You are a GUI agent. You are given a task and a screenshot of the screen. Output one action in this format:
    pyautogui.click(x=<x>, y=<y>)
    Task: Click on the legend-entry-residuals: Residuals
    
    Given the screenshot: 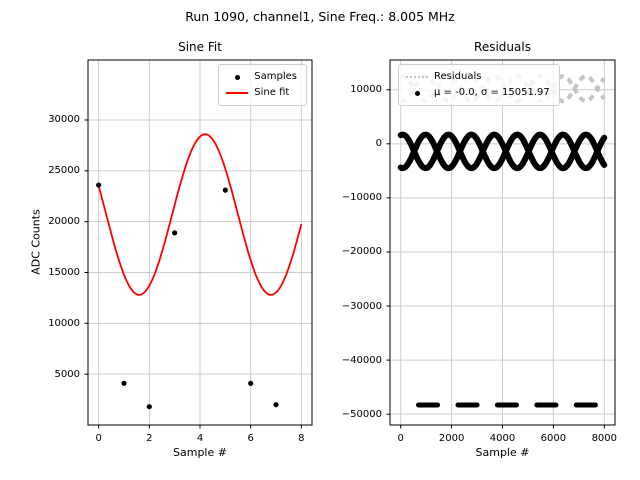 What is the action you would take?
    pyautogui.click(x=477, y=77)
    